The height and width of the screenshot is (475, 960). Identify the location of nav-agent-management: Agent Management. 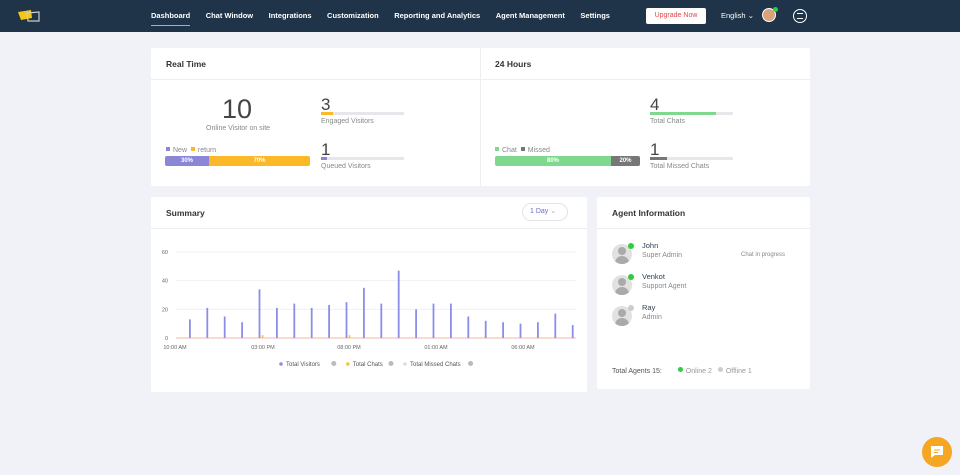
(530, 15).